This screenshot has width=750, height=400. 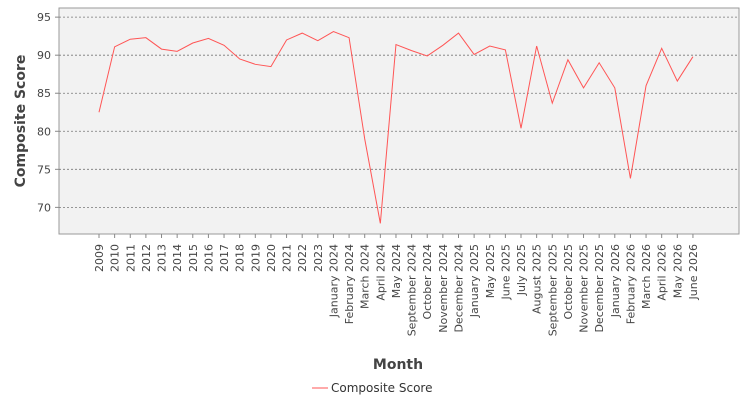 I want to click on legend: Composite Score, so click(x=372, y=388).